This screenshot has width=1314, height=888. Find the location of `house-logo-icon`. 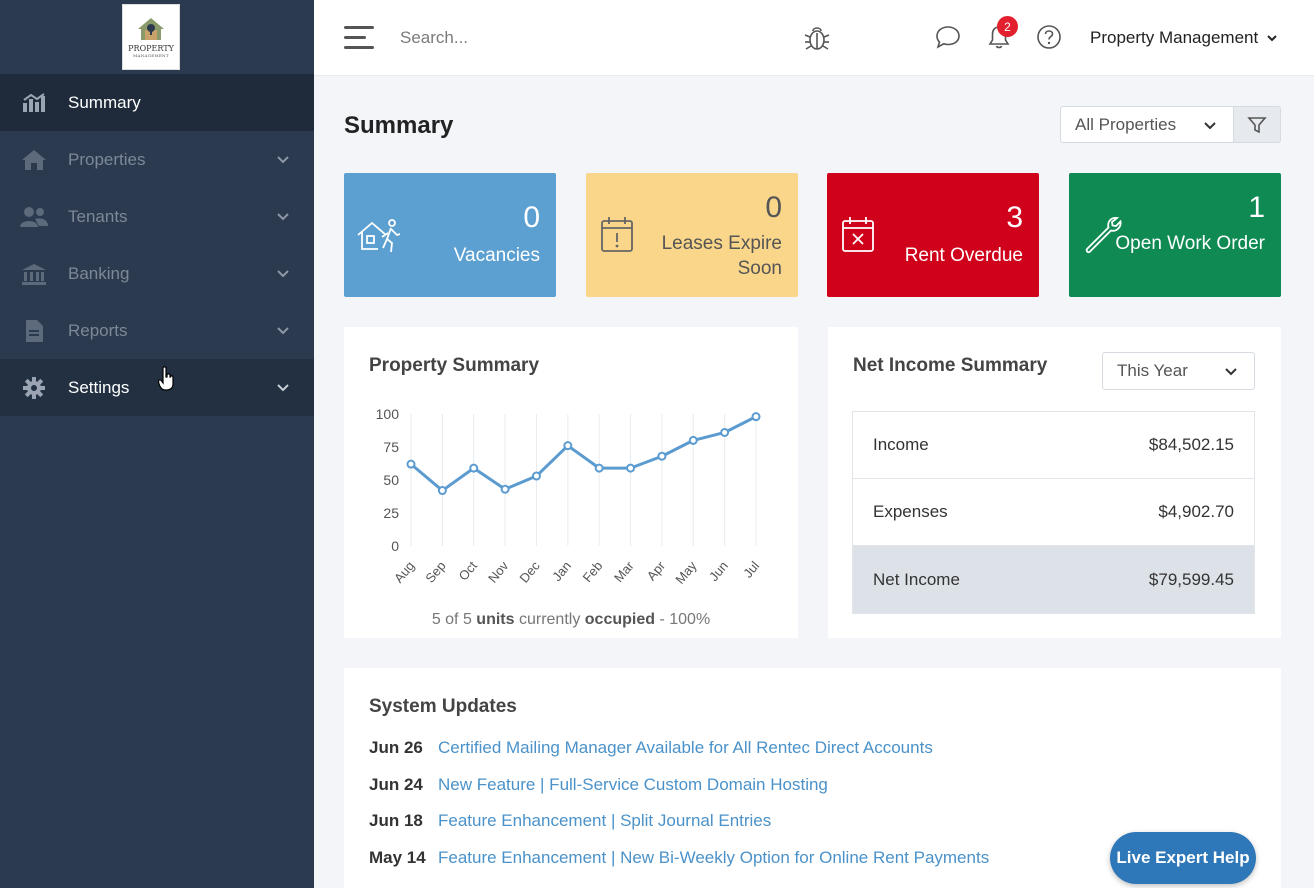

house-logo-icon is located at coordinates (151, 29).